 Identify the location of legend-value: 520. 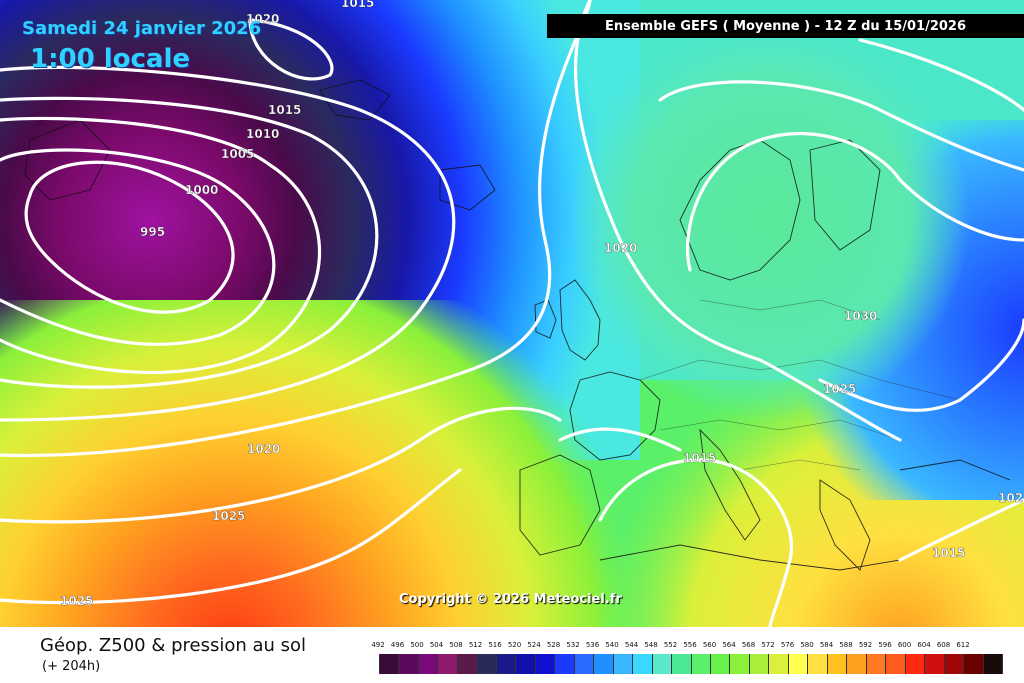
(514, 645).